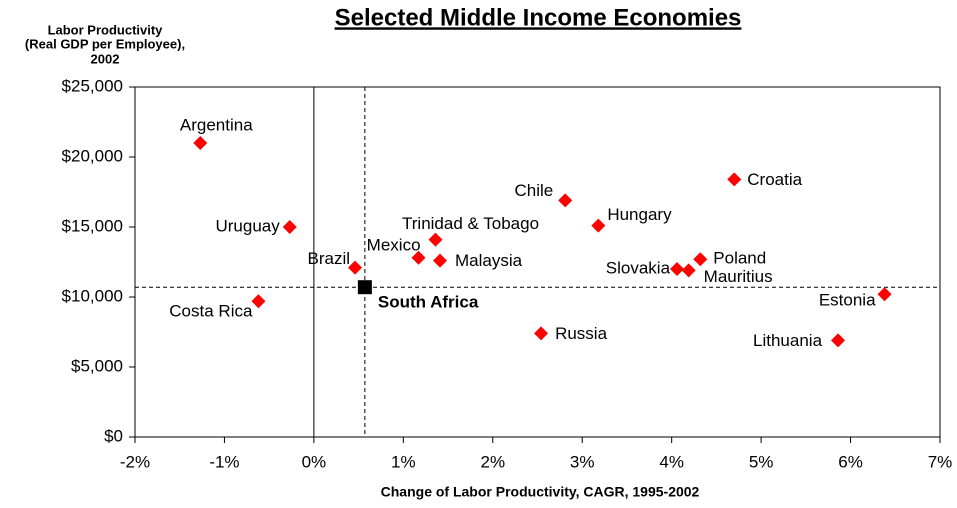 The image size is (957, 508). I want to click on point-label: Poland, so click(739, 258).